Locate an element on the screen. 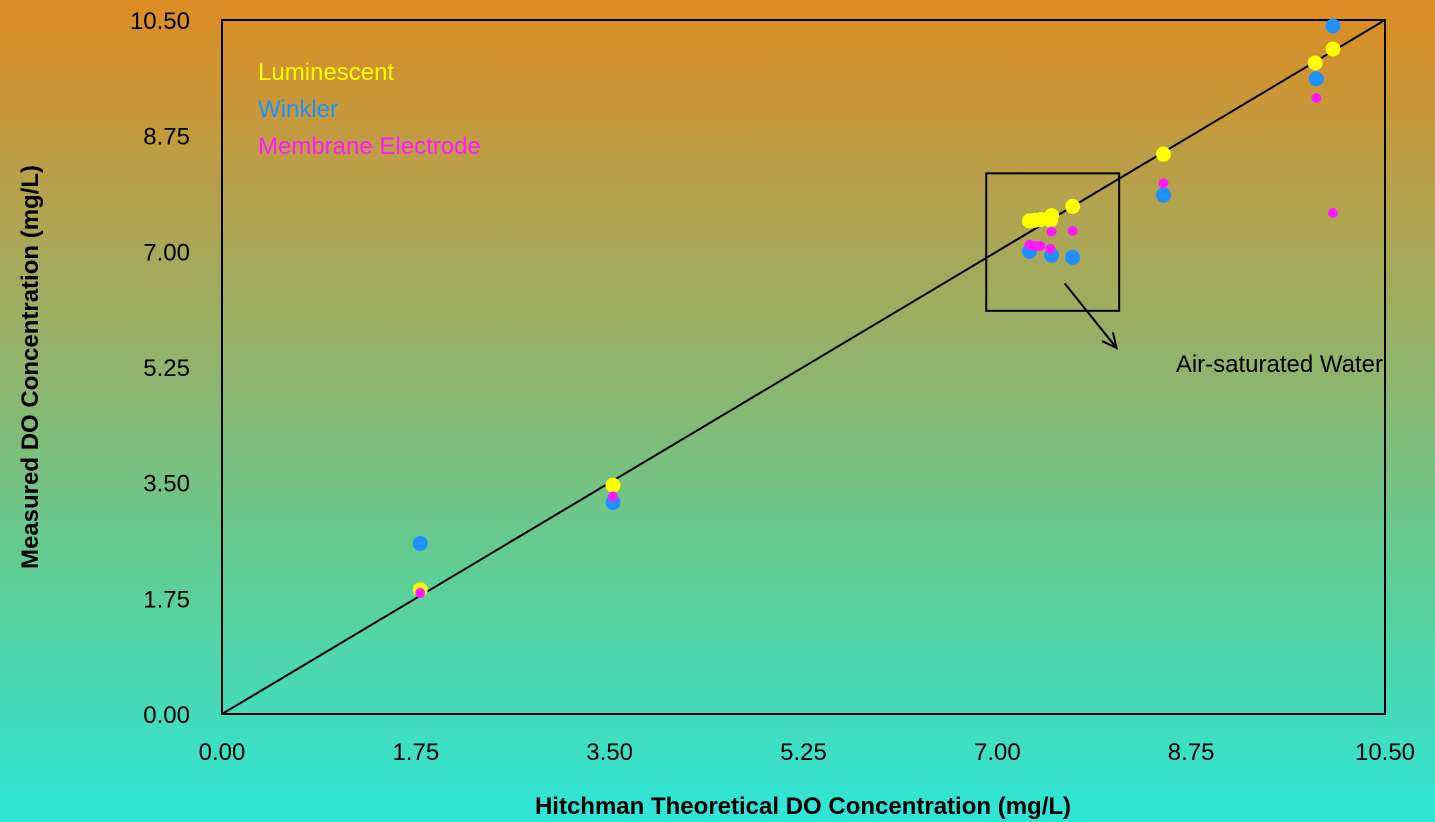 The width and height of the screenshot is (1435, 822). y-tick-label: 0.00 is located at coordinates (166, 715).